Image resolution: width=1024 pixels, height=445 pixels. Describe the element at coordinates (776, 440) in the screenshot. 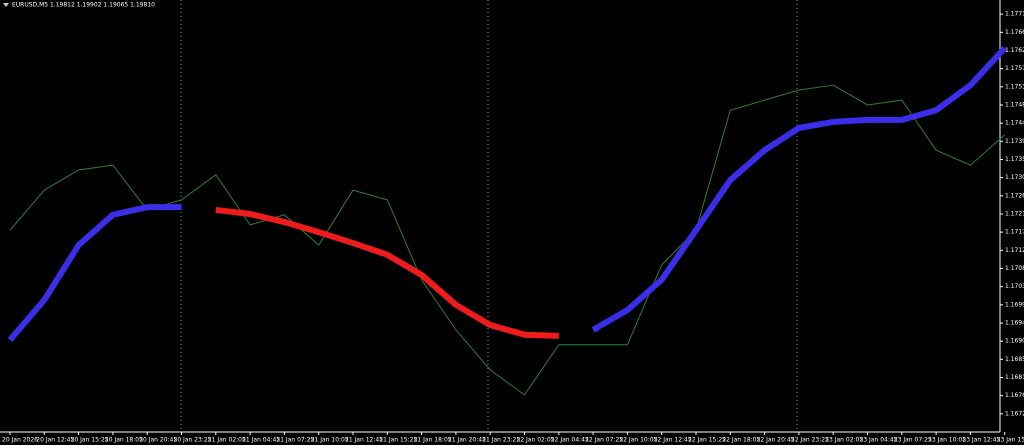

I see `x-tick-label: 22 Jan 20:45` at that location.